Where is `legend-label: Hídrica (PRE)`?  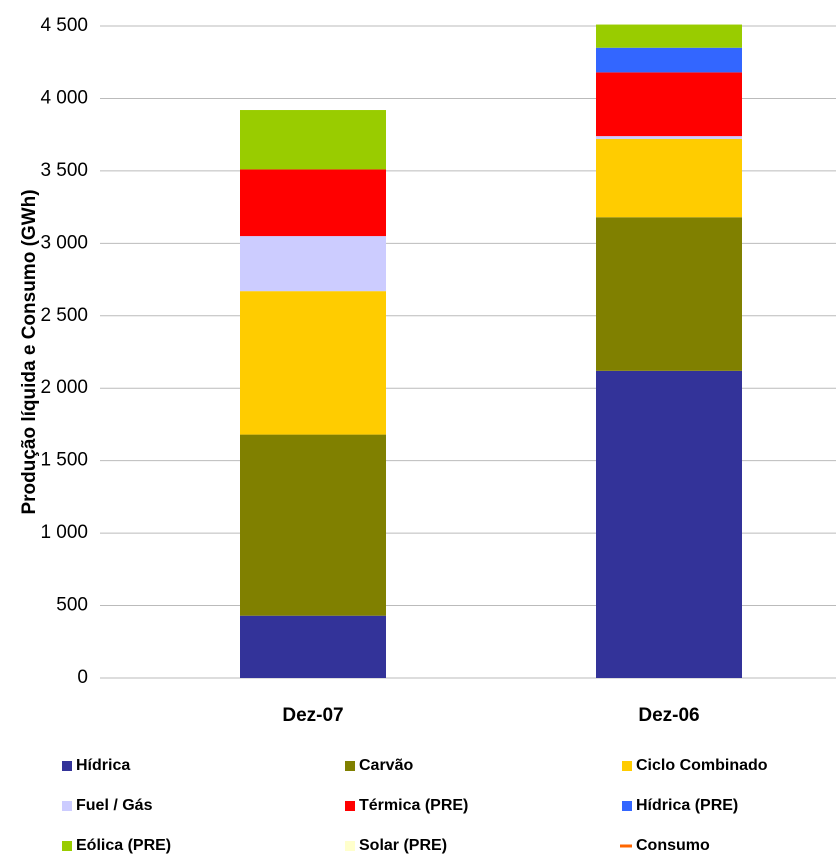
legend-label: Hídrica (PRE) is located at coordinates (687, 805).